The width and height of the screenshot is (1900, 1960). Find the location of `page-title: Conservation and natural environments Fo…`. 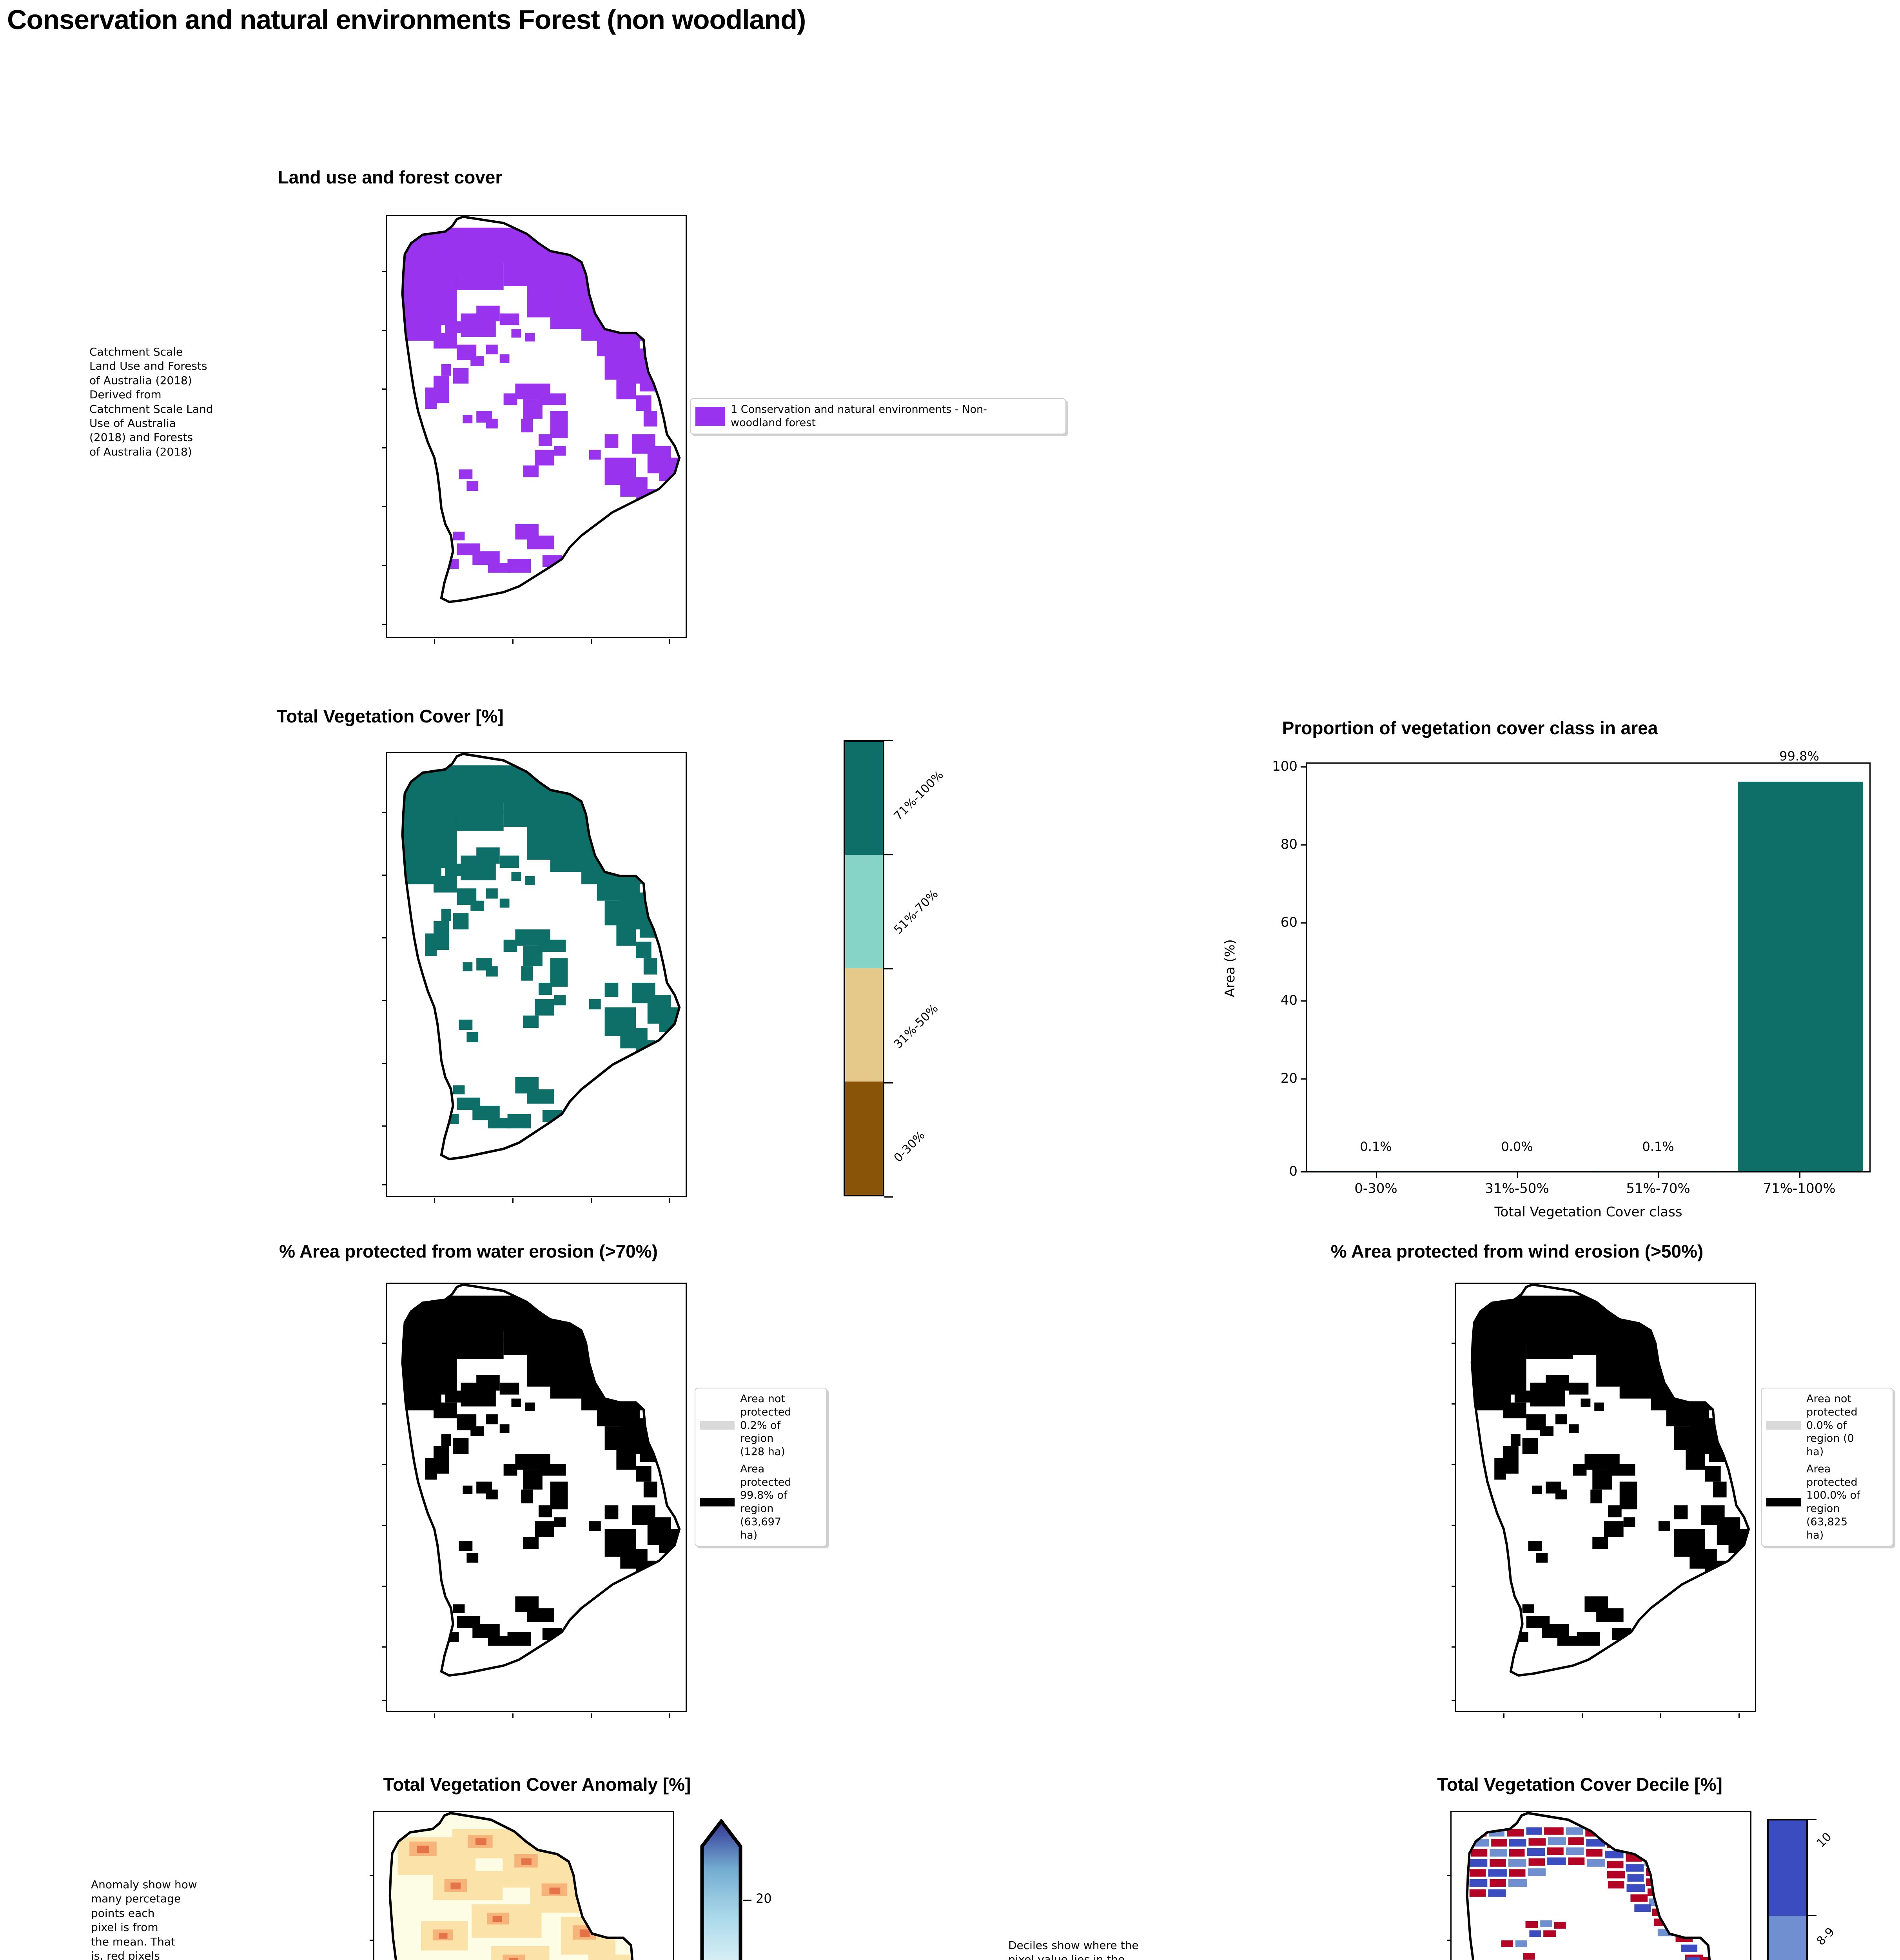

page-title: Conservation and natural environments Fo… is located at coordinates (406, 19).